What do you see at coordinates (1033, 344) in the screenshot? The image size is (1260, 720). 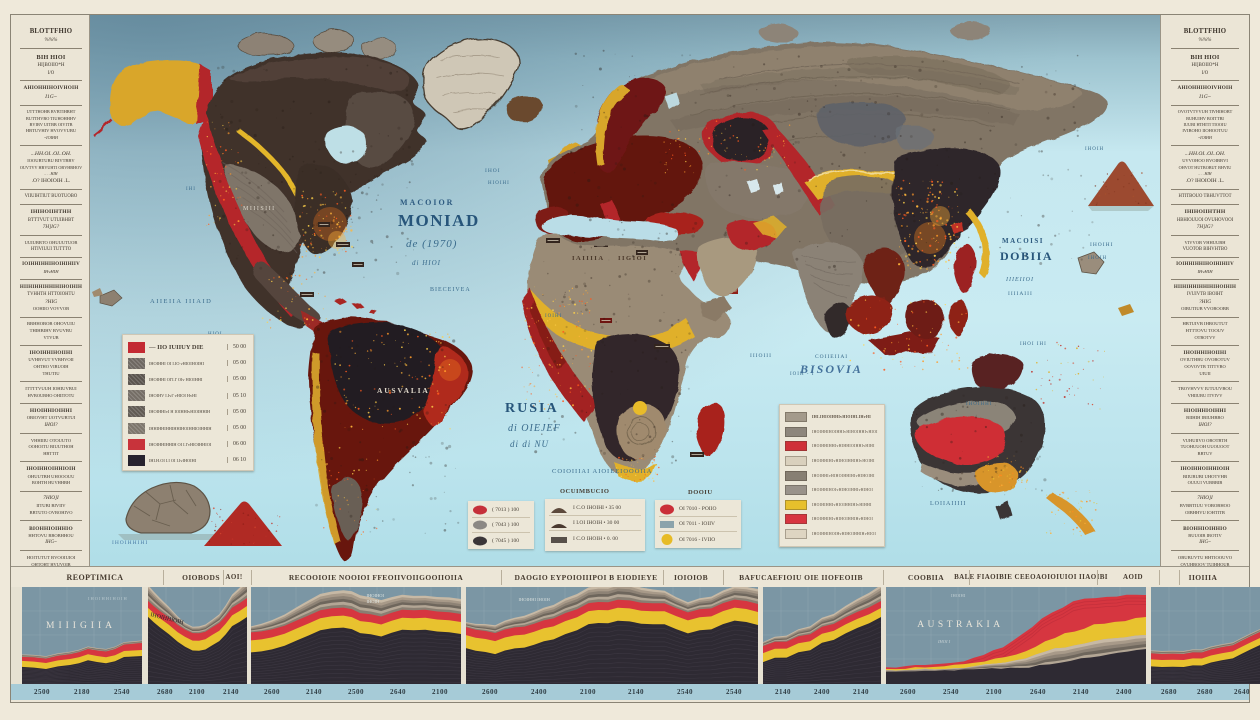 I see `svg-text: IHOI IHI` at bounding box center [1033, 344].